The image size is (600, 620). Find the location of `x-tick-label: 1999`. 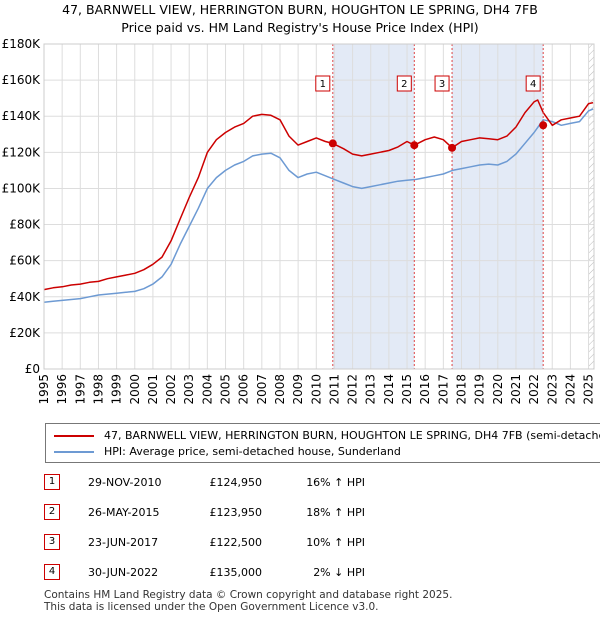

x-tick-label: 1999 is located at coordinates (117, 389).